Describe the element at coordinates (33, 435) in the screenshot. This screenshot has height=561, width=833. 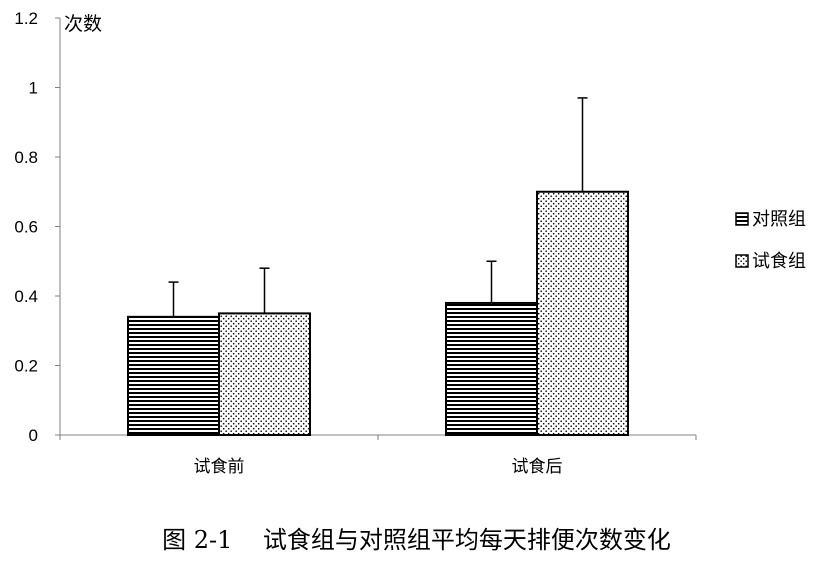
I see `y-tick-label: 0` at that location.